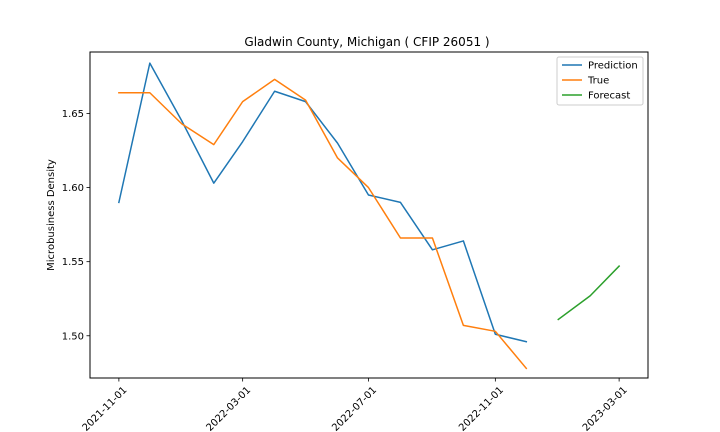  What do you see at coordinates (73, 114) in the screenshot?
I see `y-tick-label: 1.65` at bounding box center [73, 114].